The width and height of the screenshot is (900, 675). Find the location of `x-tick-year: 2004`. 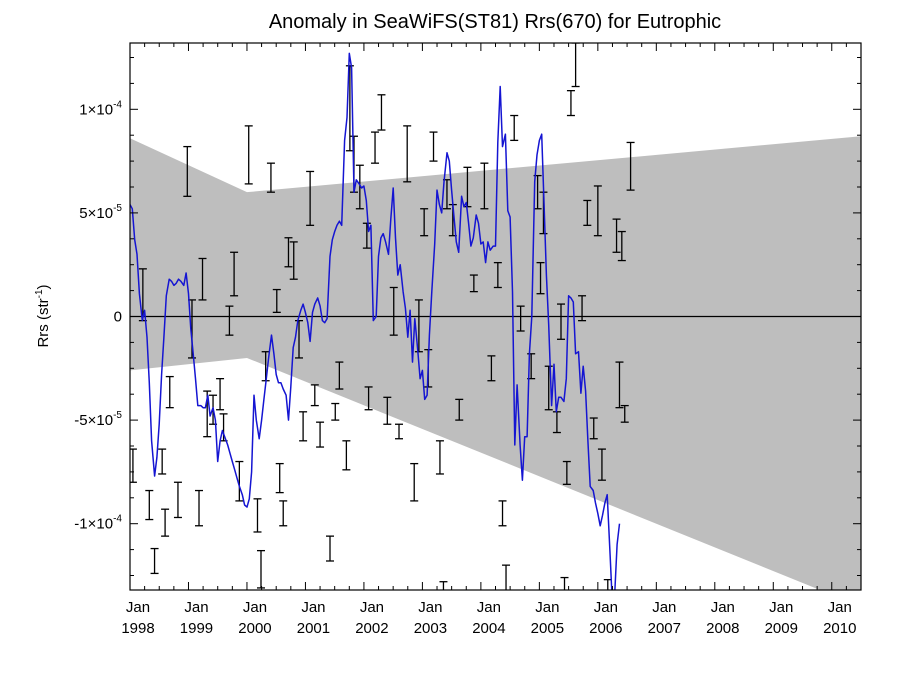

x-tick-year: 2004 is located at coordinates (488, 628).